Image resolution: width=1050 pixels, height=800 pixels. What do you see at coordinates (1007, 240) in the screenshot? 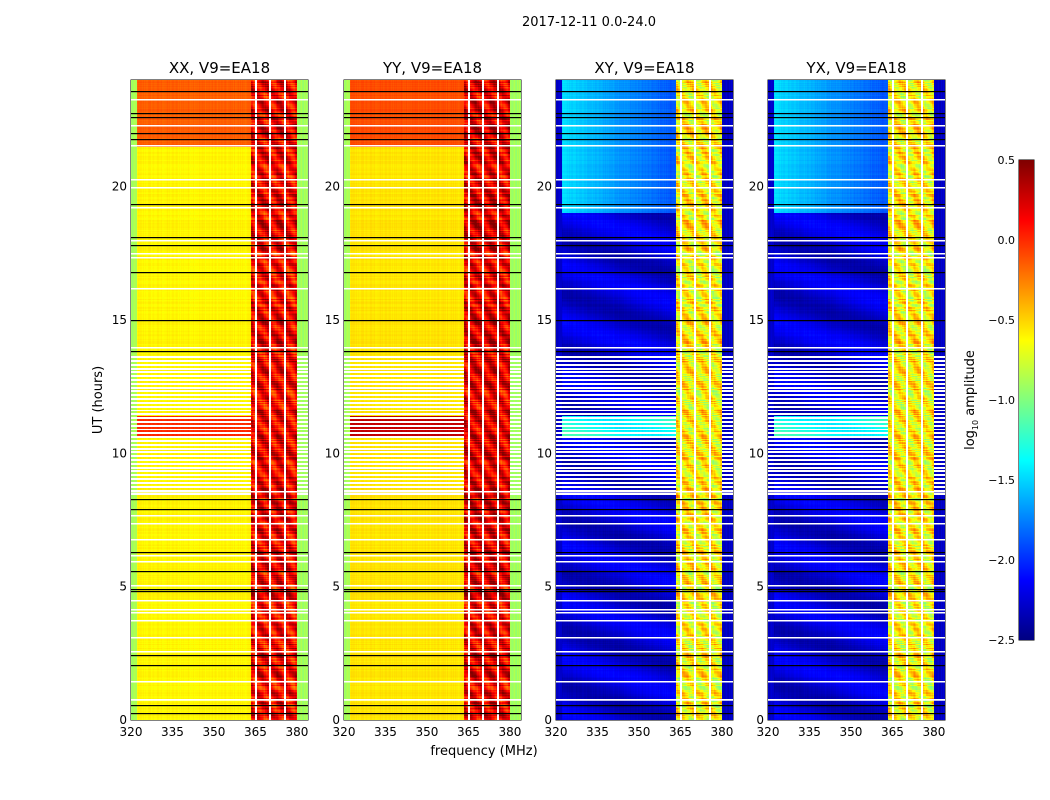
I see `colorbar-tick-label: 0.0` at bounding box center [1007, 240].